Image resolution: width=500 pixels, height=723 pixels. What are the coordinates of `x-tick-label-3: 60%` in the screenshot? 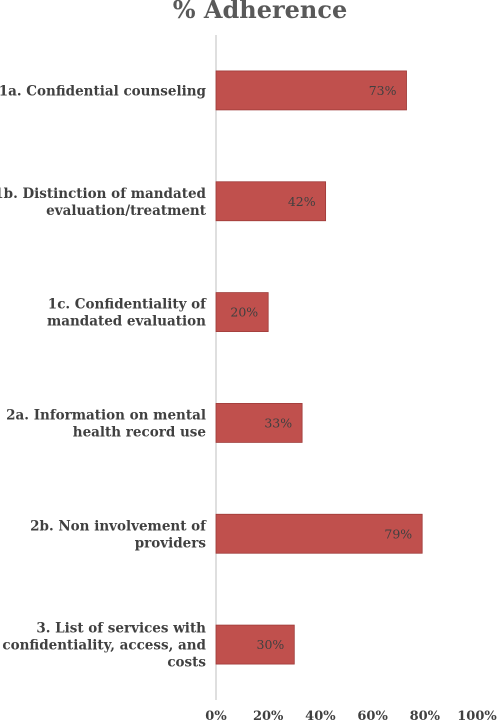 It's located at (372, 716).